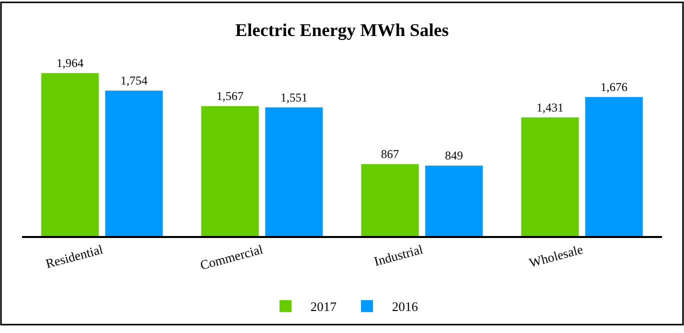 This screenshot has height=333, width=684. What do you see at coordinates (405, 306) in the screenshot?
I see `legend-label: 2016` at bounding box center [405, 306].